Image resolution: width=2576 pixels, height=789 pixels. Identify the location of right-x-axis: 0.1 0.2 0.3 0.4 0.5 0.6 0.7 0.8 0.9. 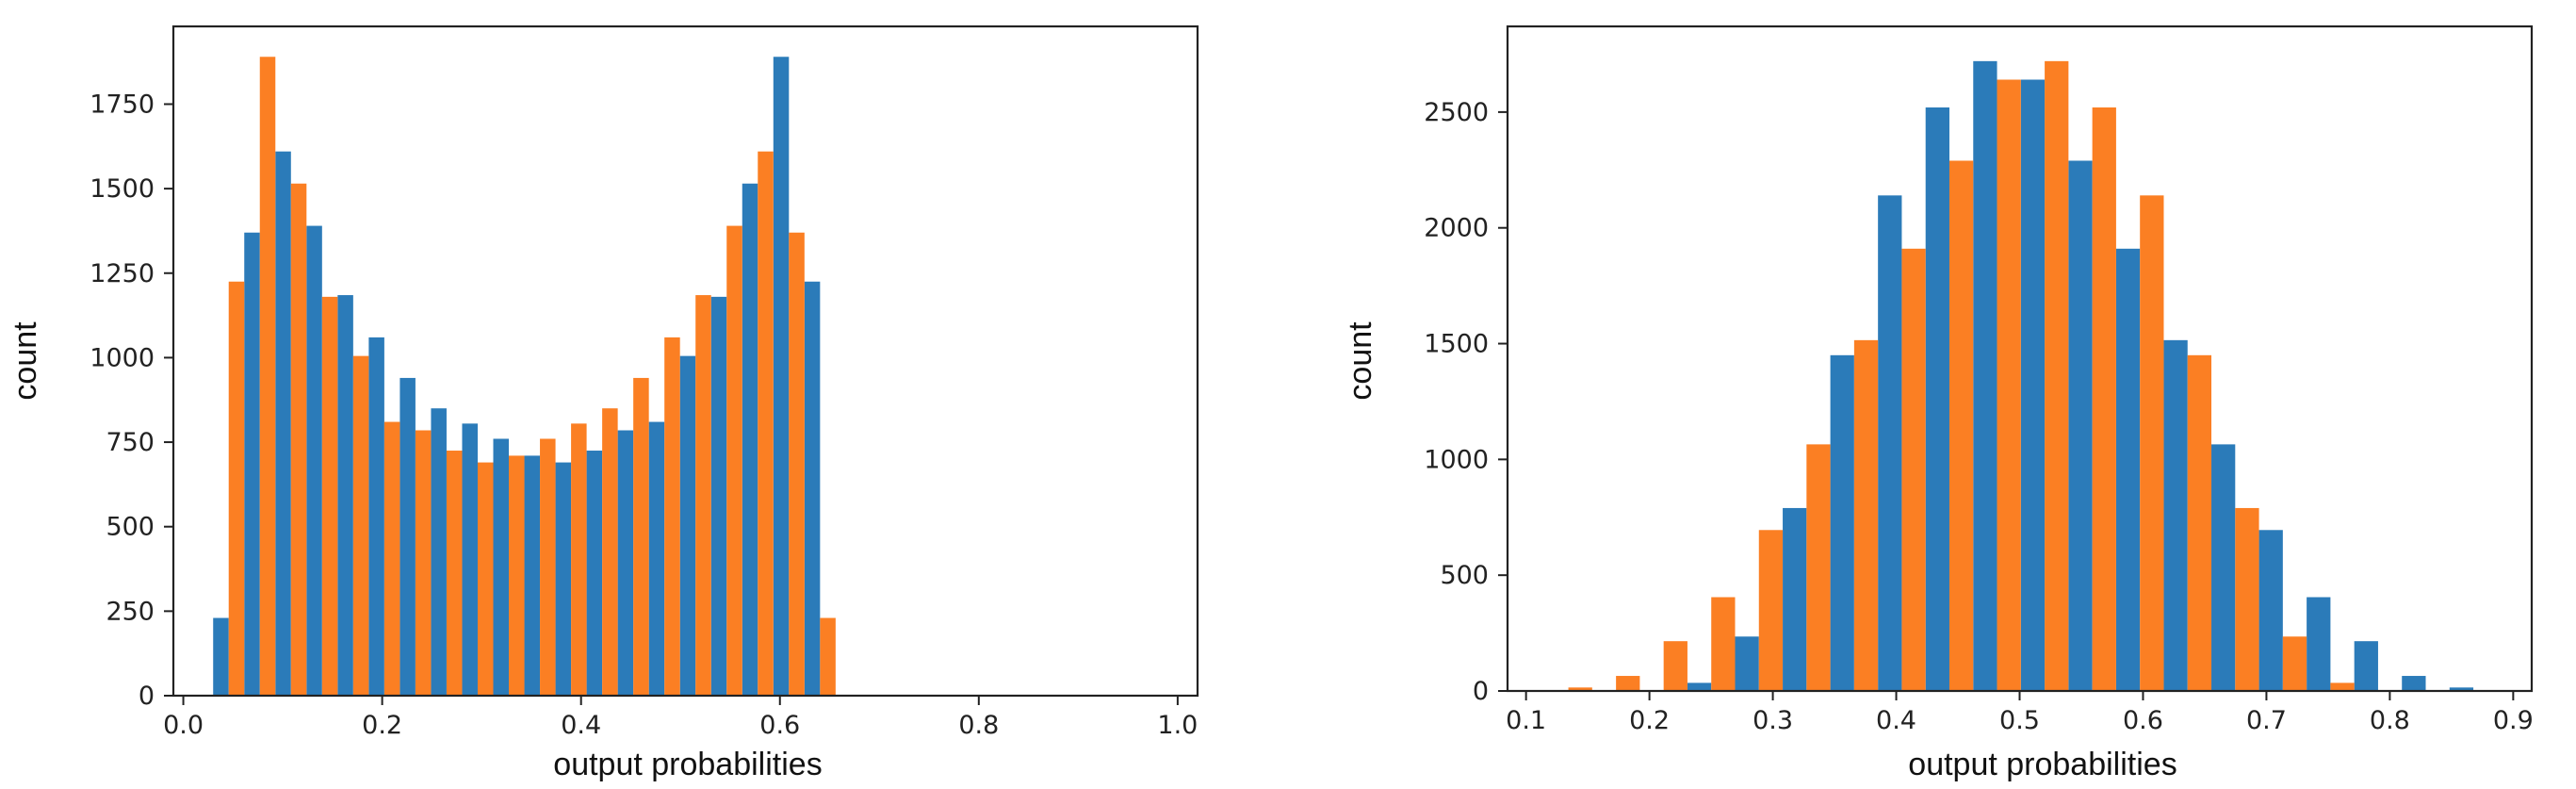
(2020, 713).